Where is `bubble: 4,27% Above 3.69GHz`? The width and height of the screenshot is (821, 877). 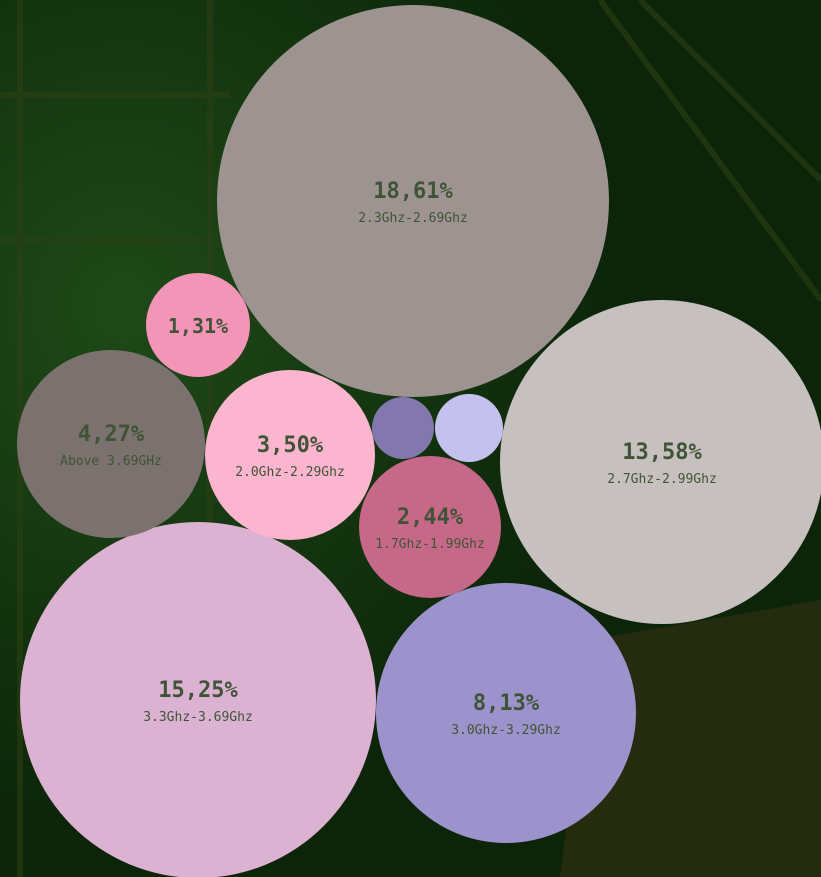 bubble: 4,27% Above 3.69GHz is located at coordinates (111, 444).